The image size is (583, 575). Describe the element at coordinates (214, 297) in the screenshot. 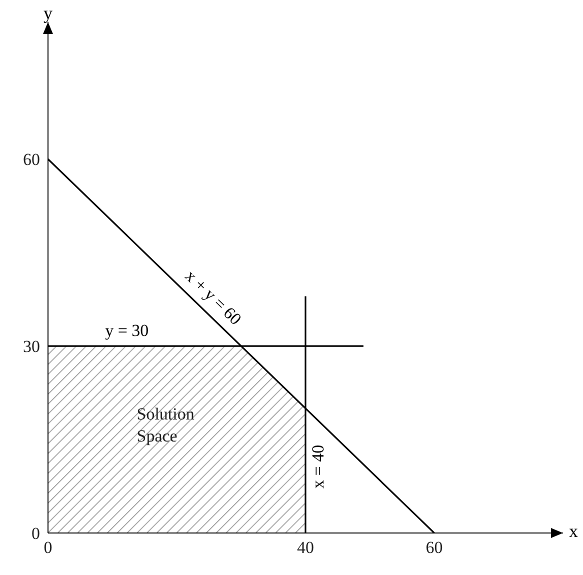

I see `text: x + y = 60` at that location.